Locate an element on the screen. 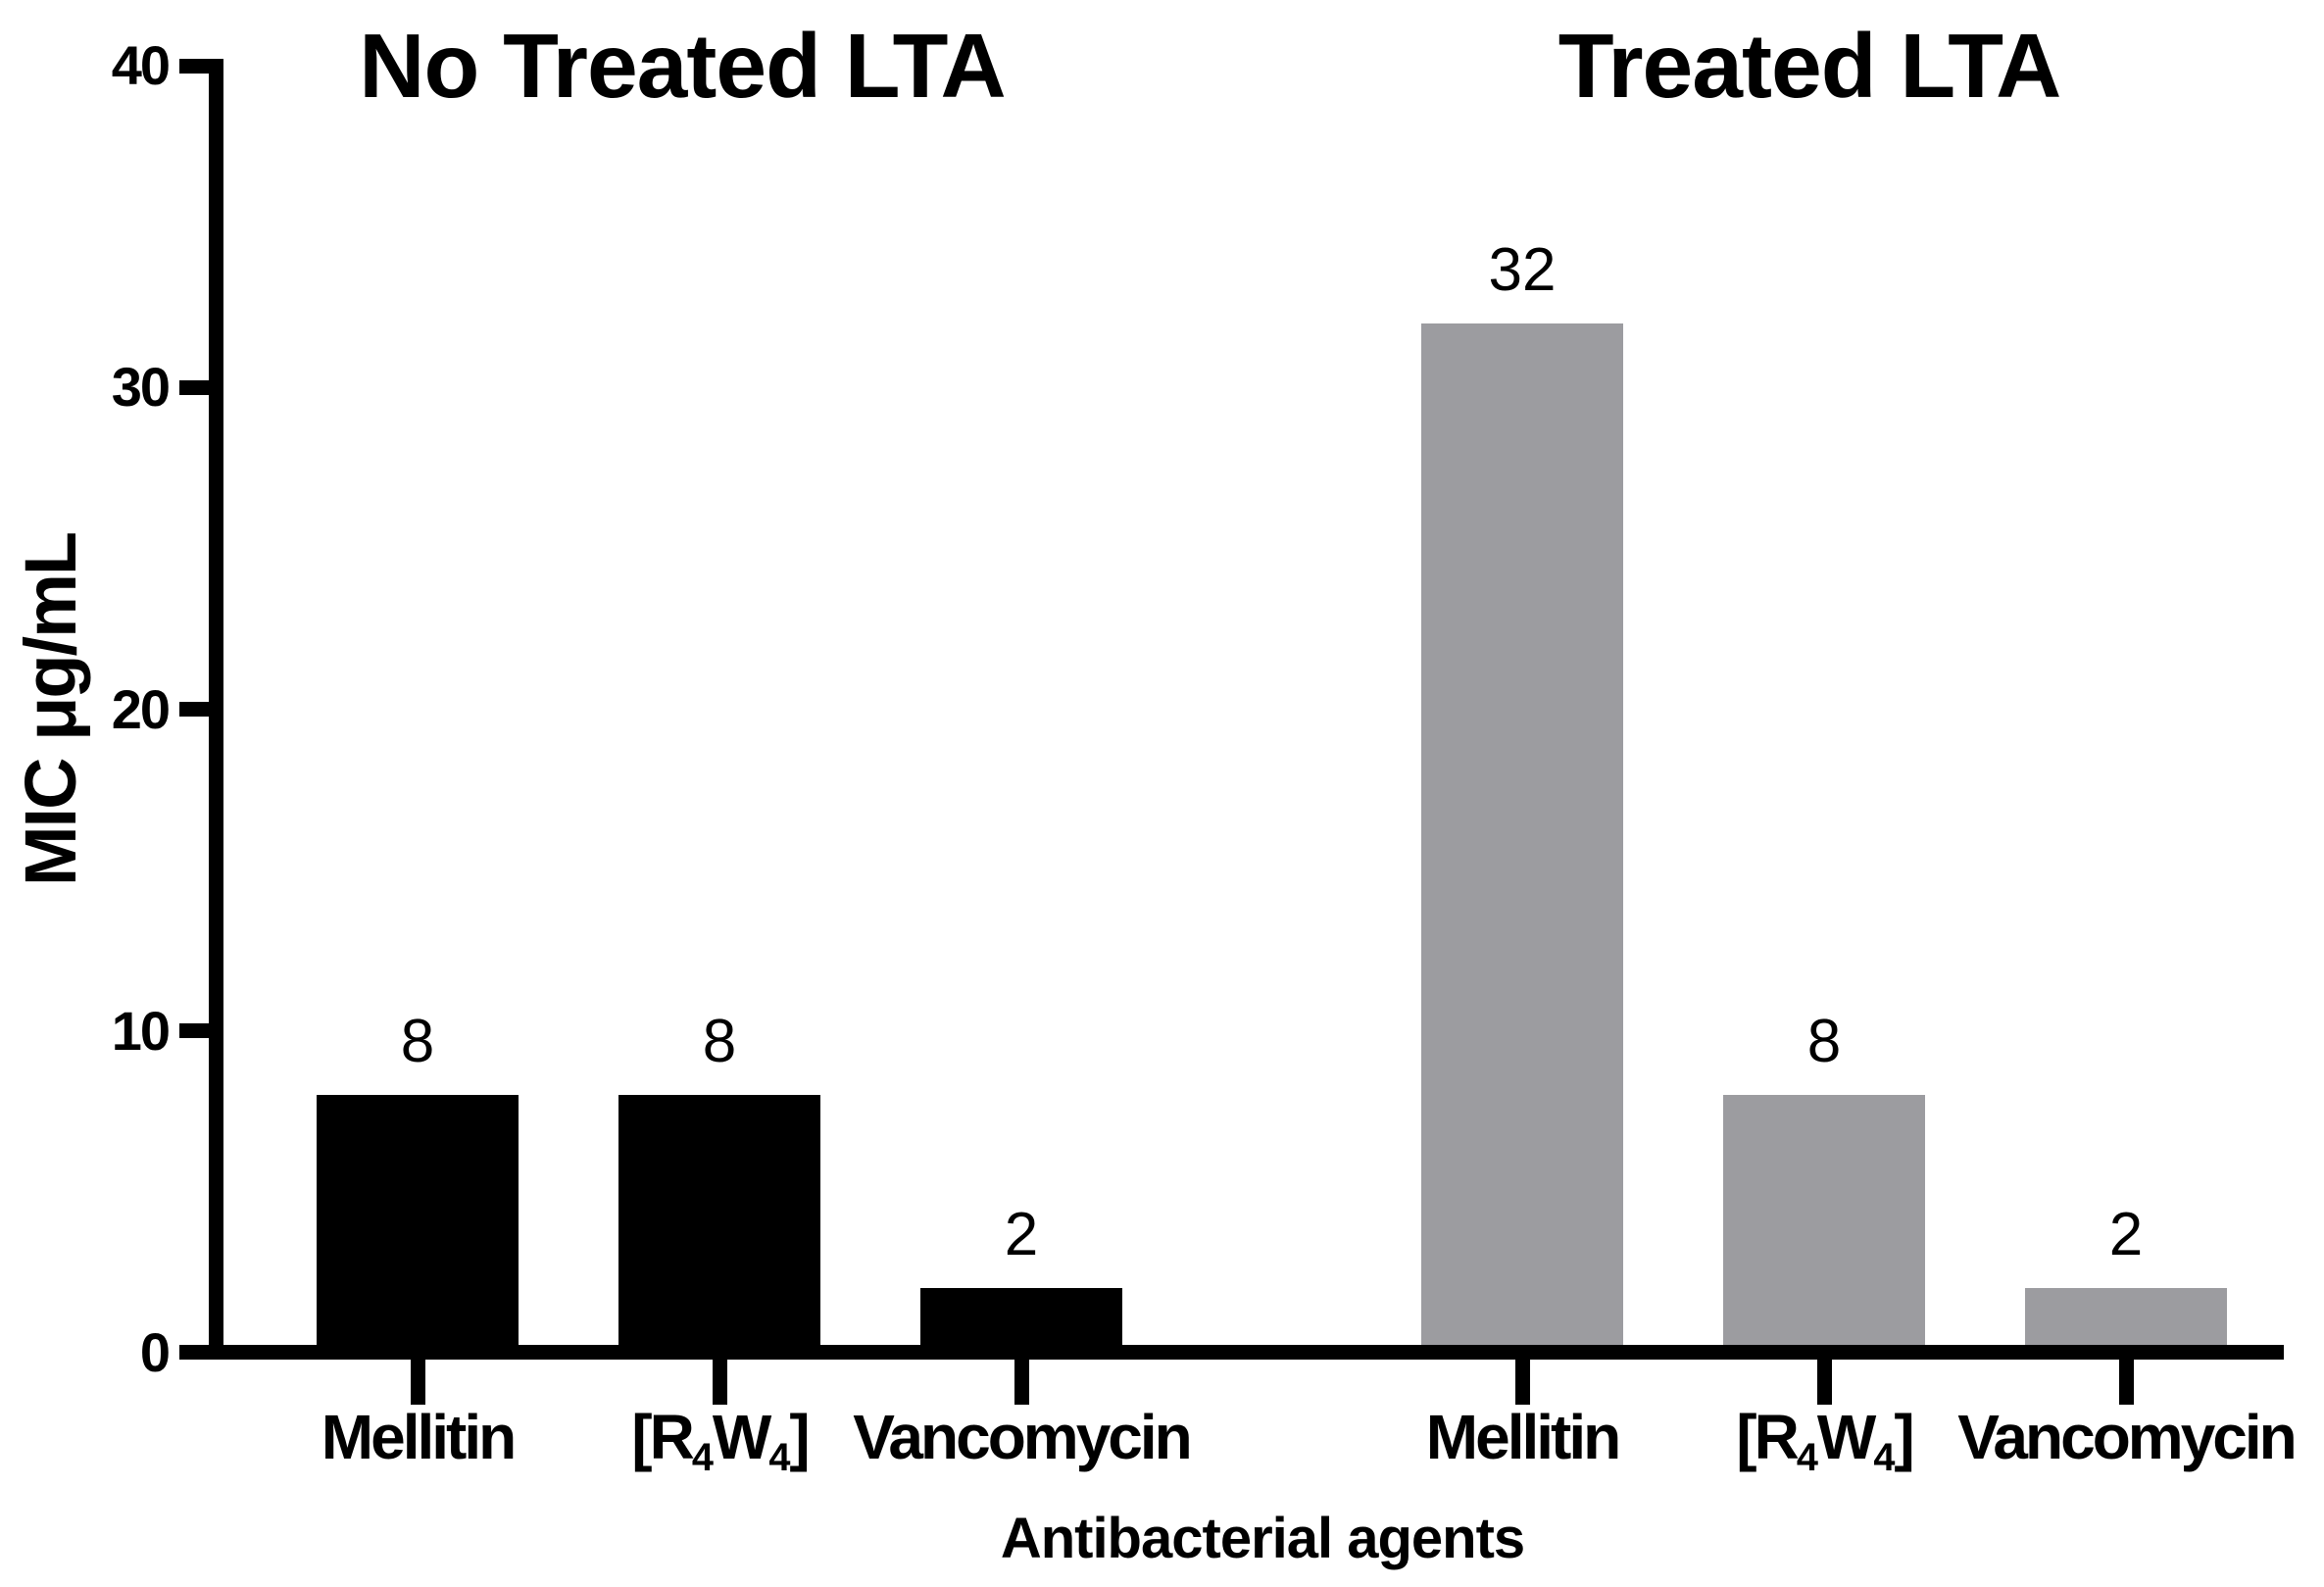 This screenshot has height=1587, width=2324. panel-title-no-treated-lta: No Treated LTA is located at coordinates (682, 66).